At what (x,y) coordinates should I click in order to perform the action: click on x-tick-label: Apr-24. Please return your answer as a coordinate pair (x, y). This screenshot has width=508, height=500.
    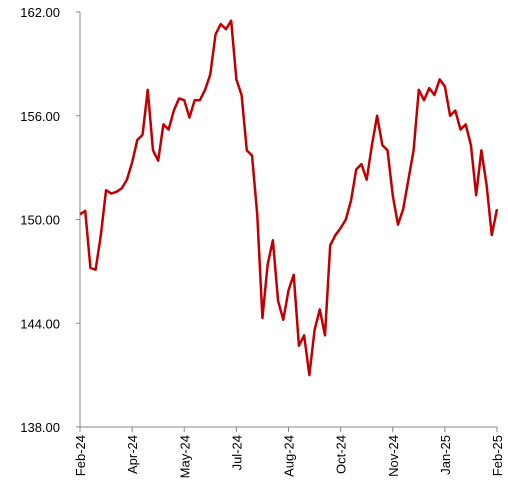
    Looking at the image, I should click on (132, 454).